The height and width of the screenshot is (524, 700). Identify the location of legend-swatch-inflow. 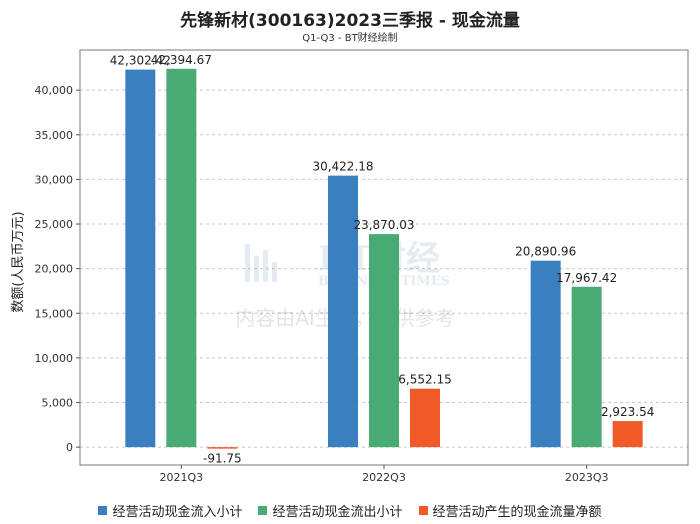
(103, 510).